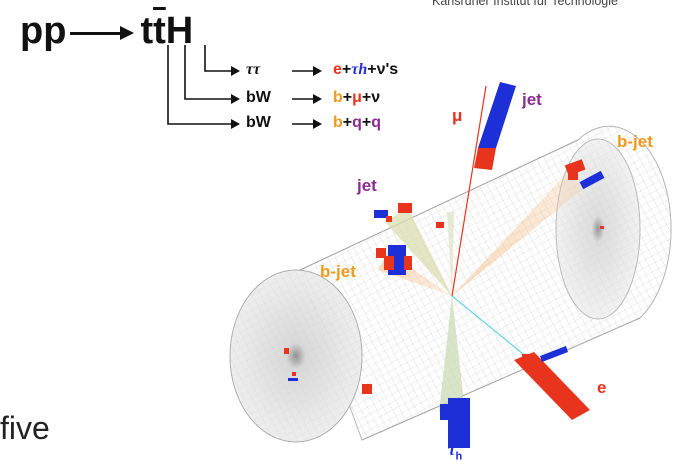 Image resolution: width=677 pixels, height=467 pixels. What do you see at coordinates (457, 115) in the screenshot?
I see `label-muon: μ` at bounding box center [457, 115].